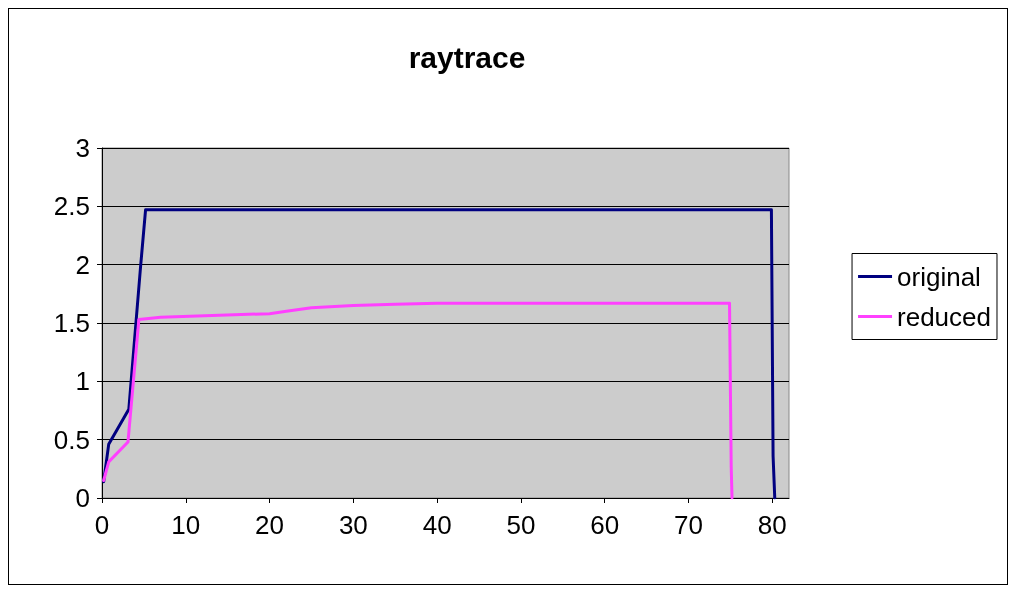 The height and width of the screenshot is (593, 1016). What do you see at coordinates (82, 264) in the screenshot?
I see `y-tick-label: 2` at bounding box center [82, 264].